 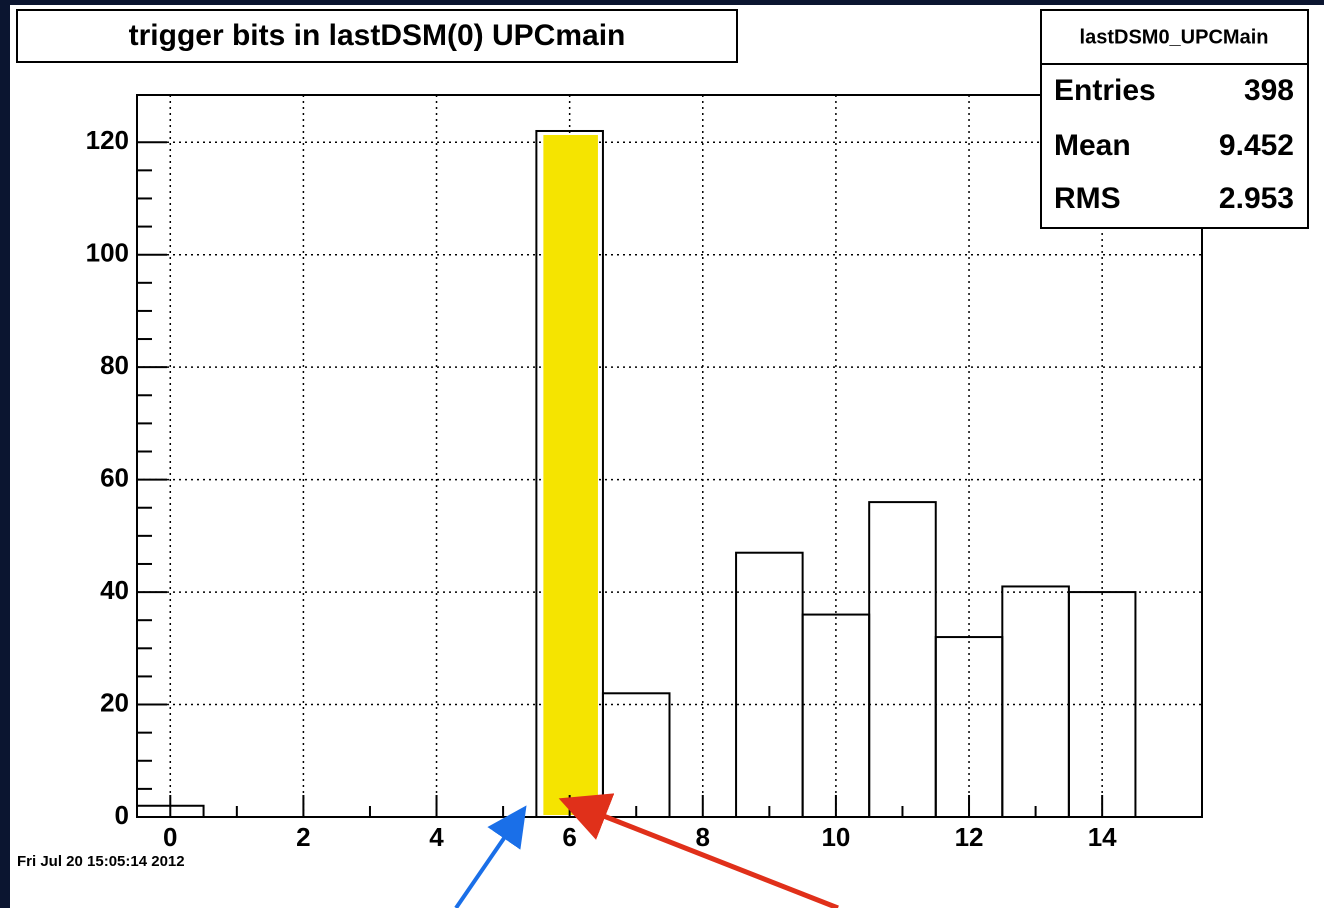 I want to click on stats-title: lastDSM0_UPCMain, so click(x=1174, y=37).